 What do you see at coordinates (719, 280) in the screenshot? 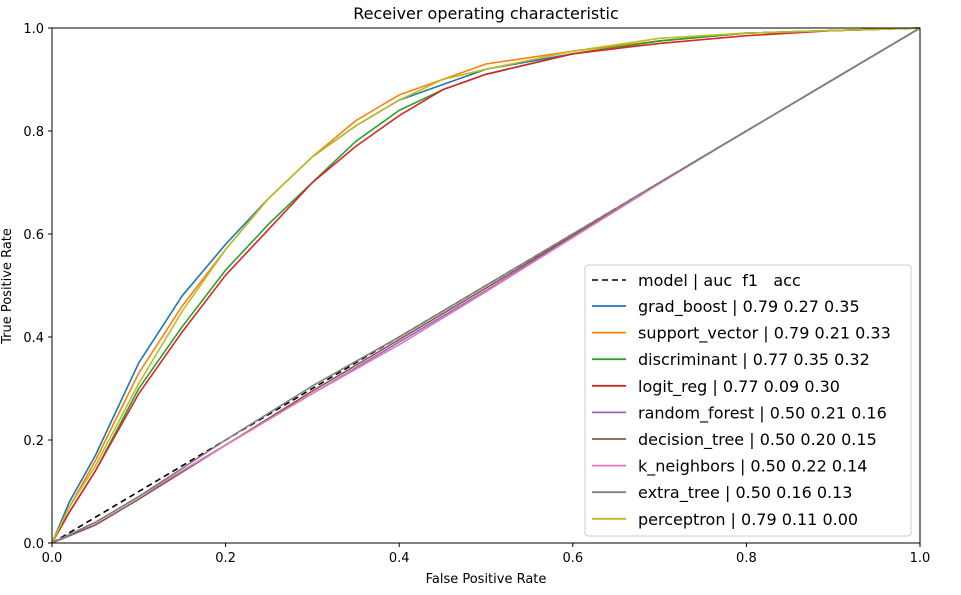
I see `legend-header: model | auc f1 acc` at bounding box center [719, 280].